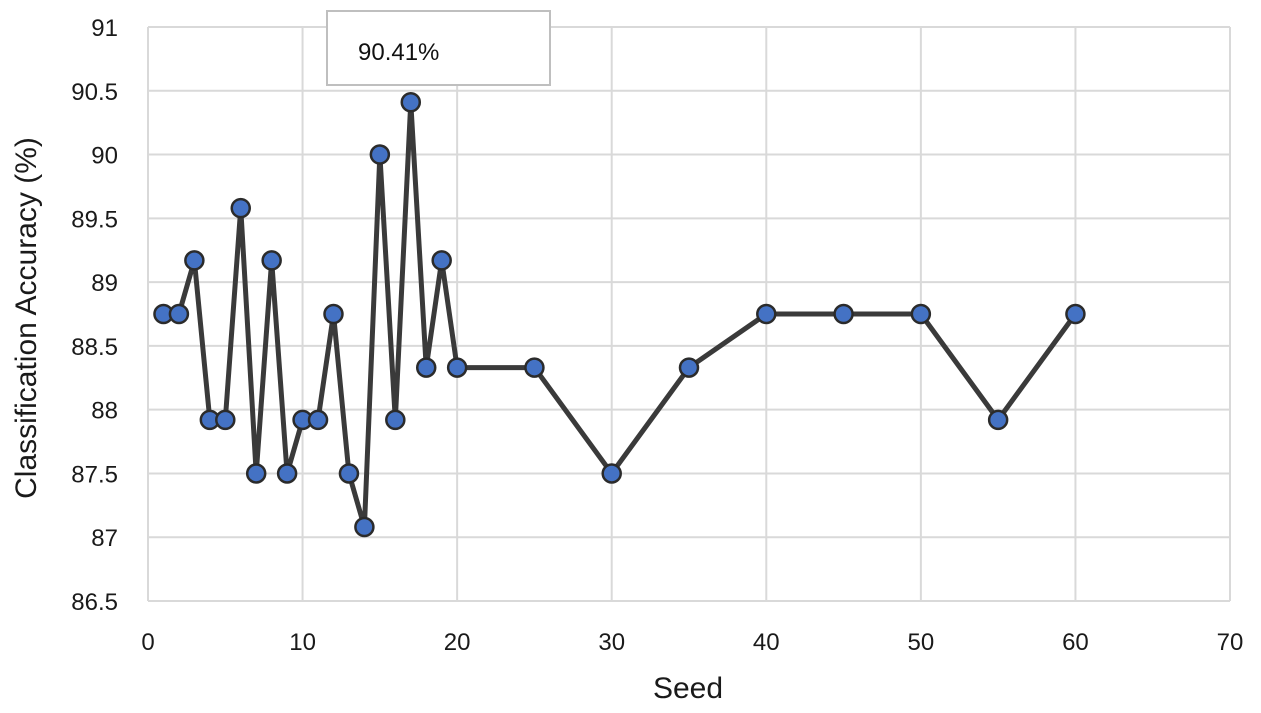  I want to click on annotation-callout: 90.41%, so click(438, 48).